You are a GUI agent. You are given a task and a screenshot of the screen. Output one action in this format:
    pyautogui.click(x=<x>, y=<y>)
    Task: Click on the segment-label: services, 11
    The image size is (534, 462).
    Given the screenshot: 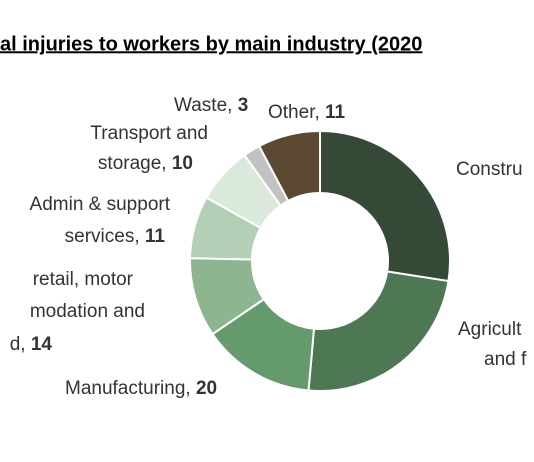 What is the action you would take?
    pyautogui.click(x=115, y=236)
    